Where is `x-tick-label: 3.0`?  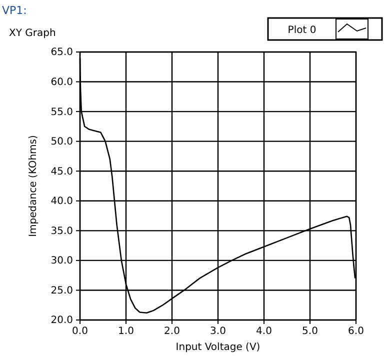 x-tick-label: 3.0 is located at coordinates (218, 332).